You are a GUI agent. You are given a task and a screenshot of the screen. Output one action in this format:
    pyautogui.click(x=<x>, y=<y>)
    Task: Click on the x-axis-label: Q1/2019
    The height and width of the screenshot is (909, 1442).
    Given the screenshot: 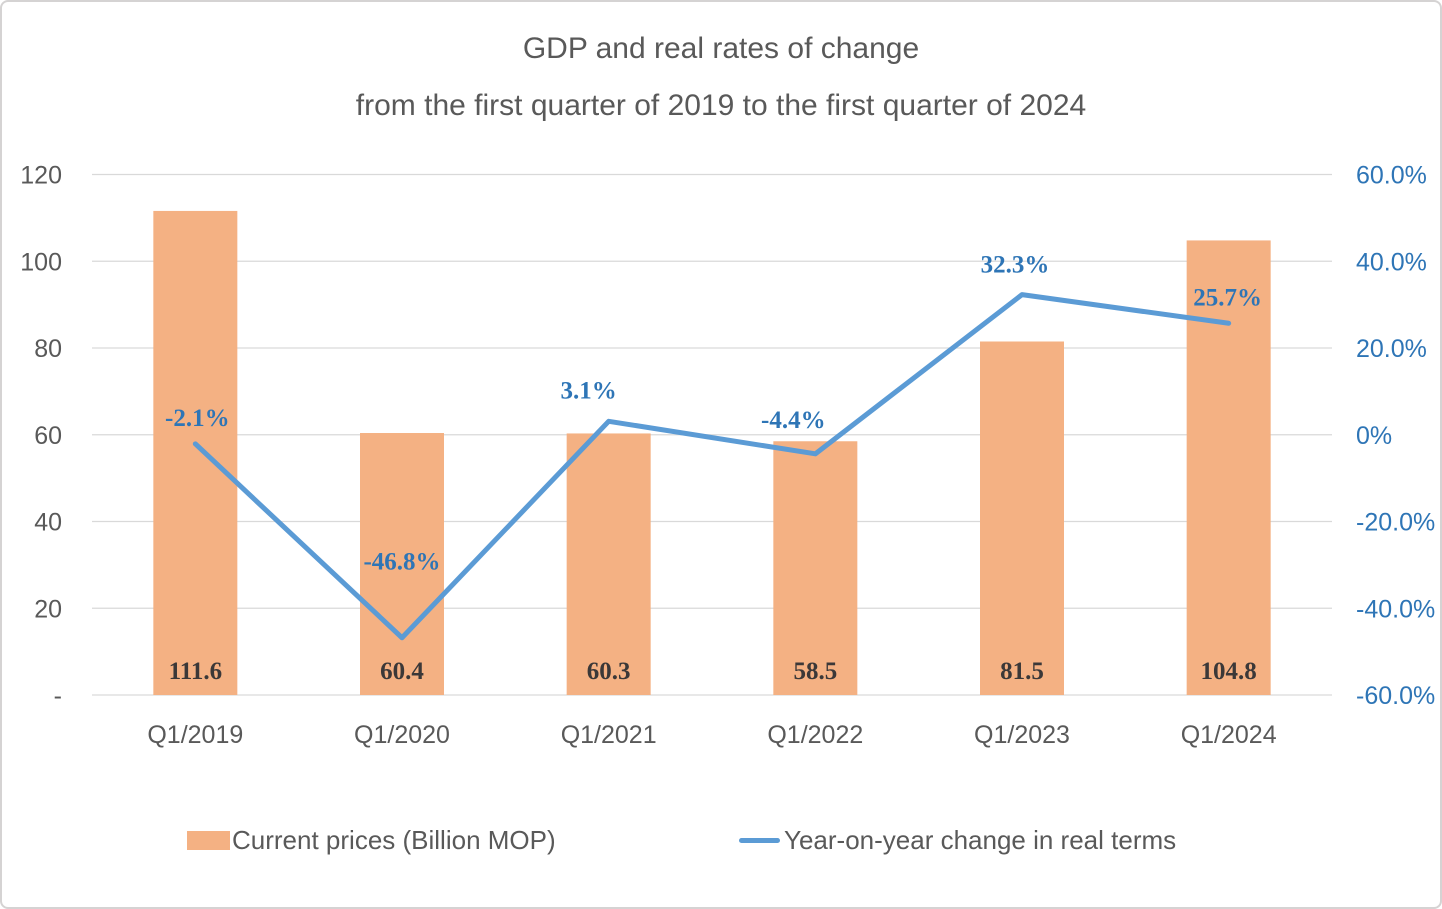 What is the action you would take?
    pyautogui.click(x=195, y=735)
    